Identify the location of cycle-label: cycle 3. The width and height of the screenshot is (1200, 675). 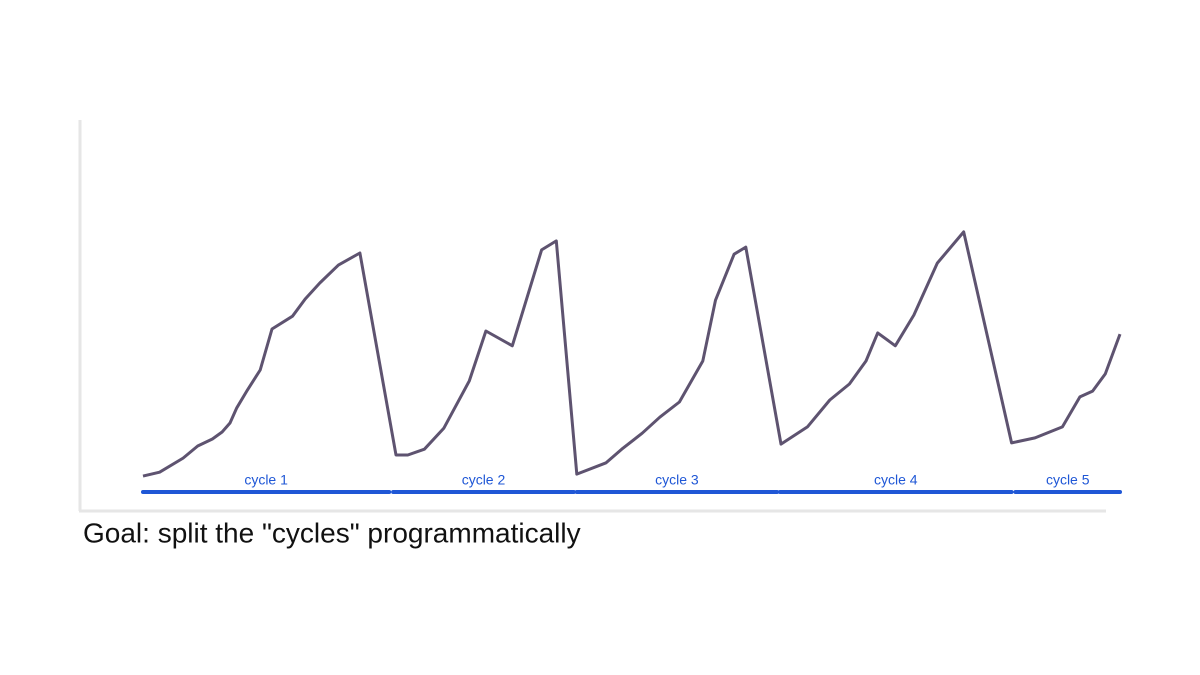
(677, 480).